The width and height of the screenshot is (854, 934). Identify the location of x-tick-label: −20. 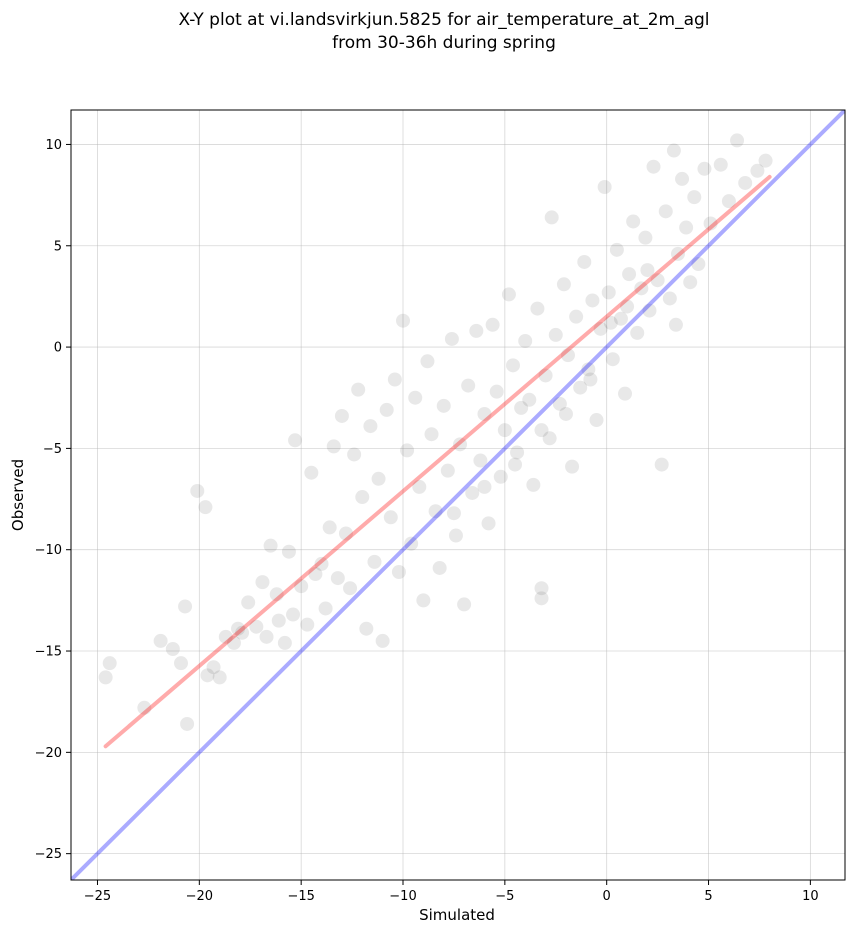
(199, 896).